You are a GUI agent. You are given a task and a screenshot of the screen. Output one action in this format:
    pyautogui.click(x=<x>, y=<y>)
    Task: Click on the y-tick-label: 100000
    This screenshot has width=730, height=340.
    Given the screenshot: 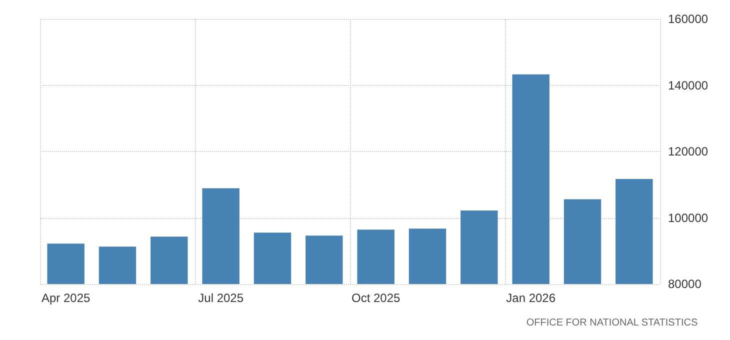 What is the action you would take?
    pyautogui.click(x=688, y=217)
    